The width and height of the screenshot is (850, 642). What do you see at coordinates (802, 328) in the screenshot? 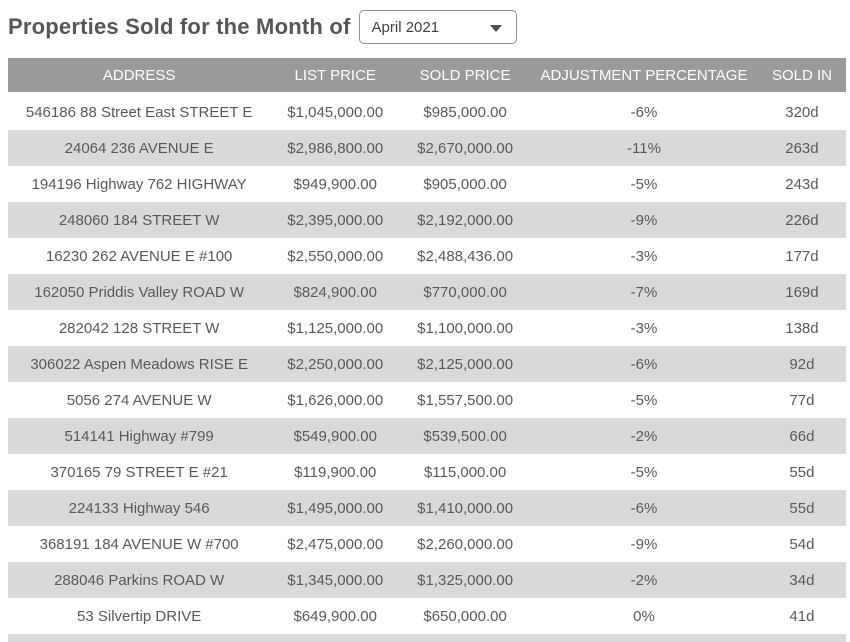
I see `cell-sold-in: 138d` at bounding box center [802, 328].